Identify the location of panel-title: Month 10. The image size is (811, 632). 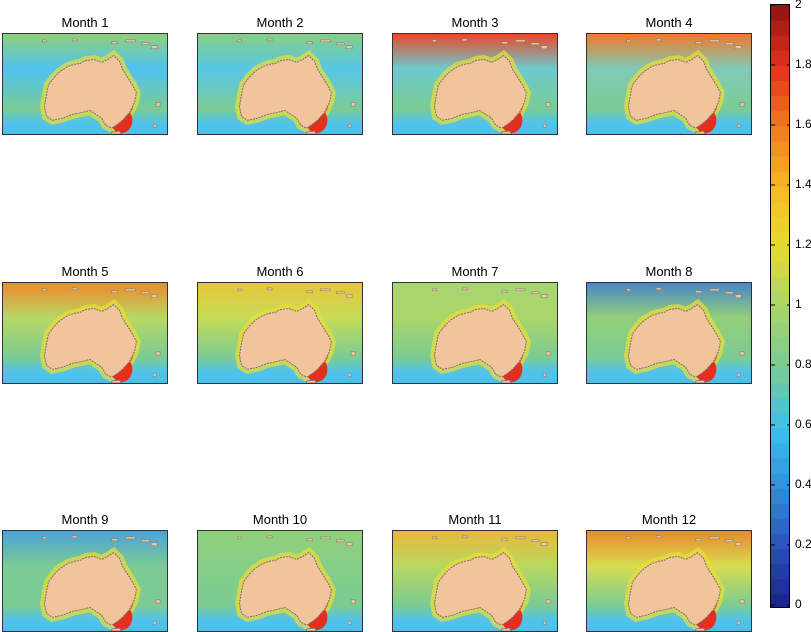
(280, 519).